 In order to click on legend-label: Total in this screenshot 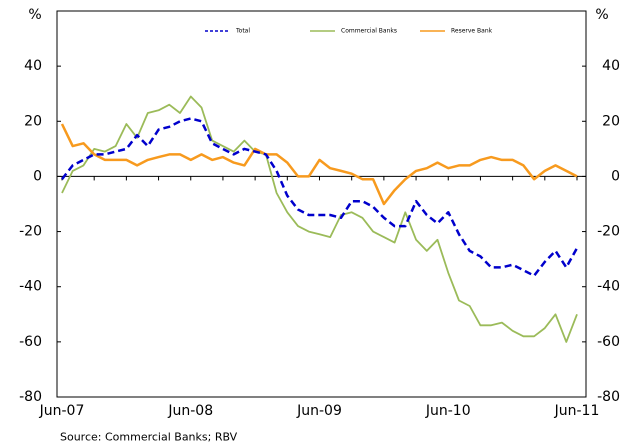, I will do `click(242, 31)`.